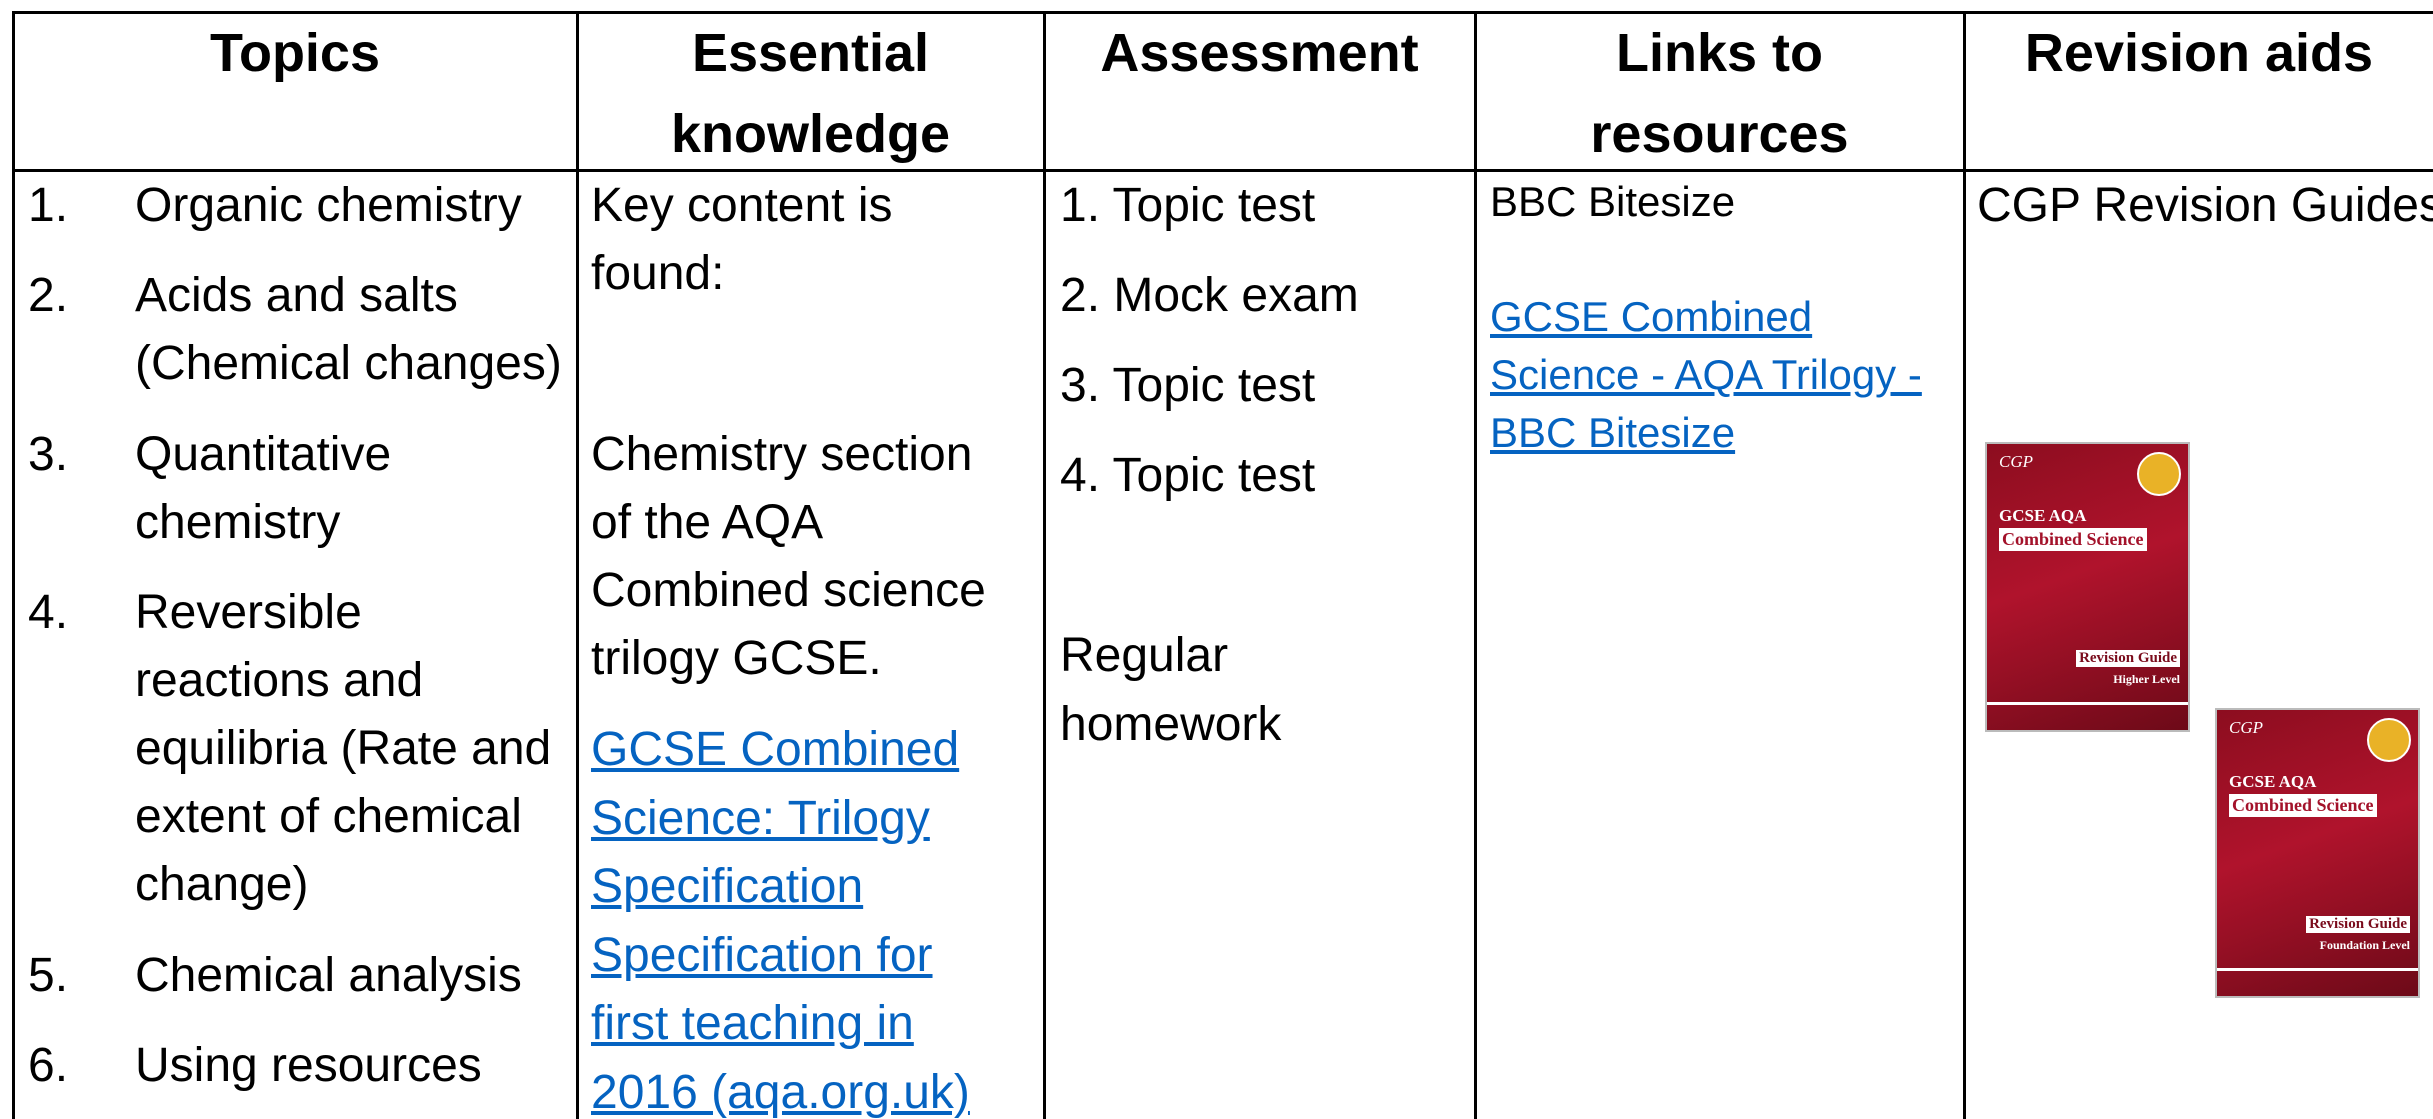 The height and width of the screenshot is (1119, 2433). I want to click on topic-text: Quantitative, so click(263, 454).